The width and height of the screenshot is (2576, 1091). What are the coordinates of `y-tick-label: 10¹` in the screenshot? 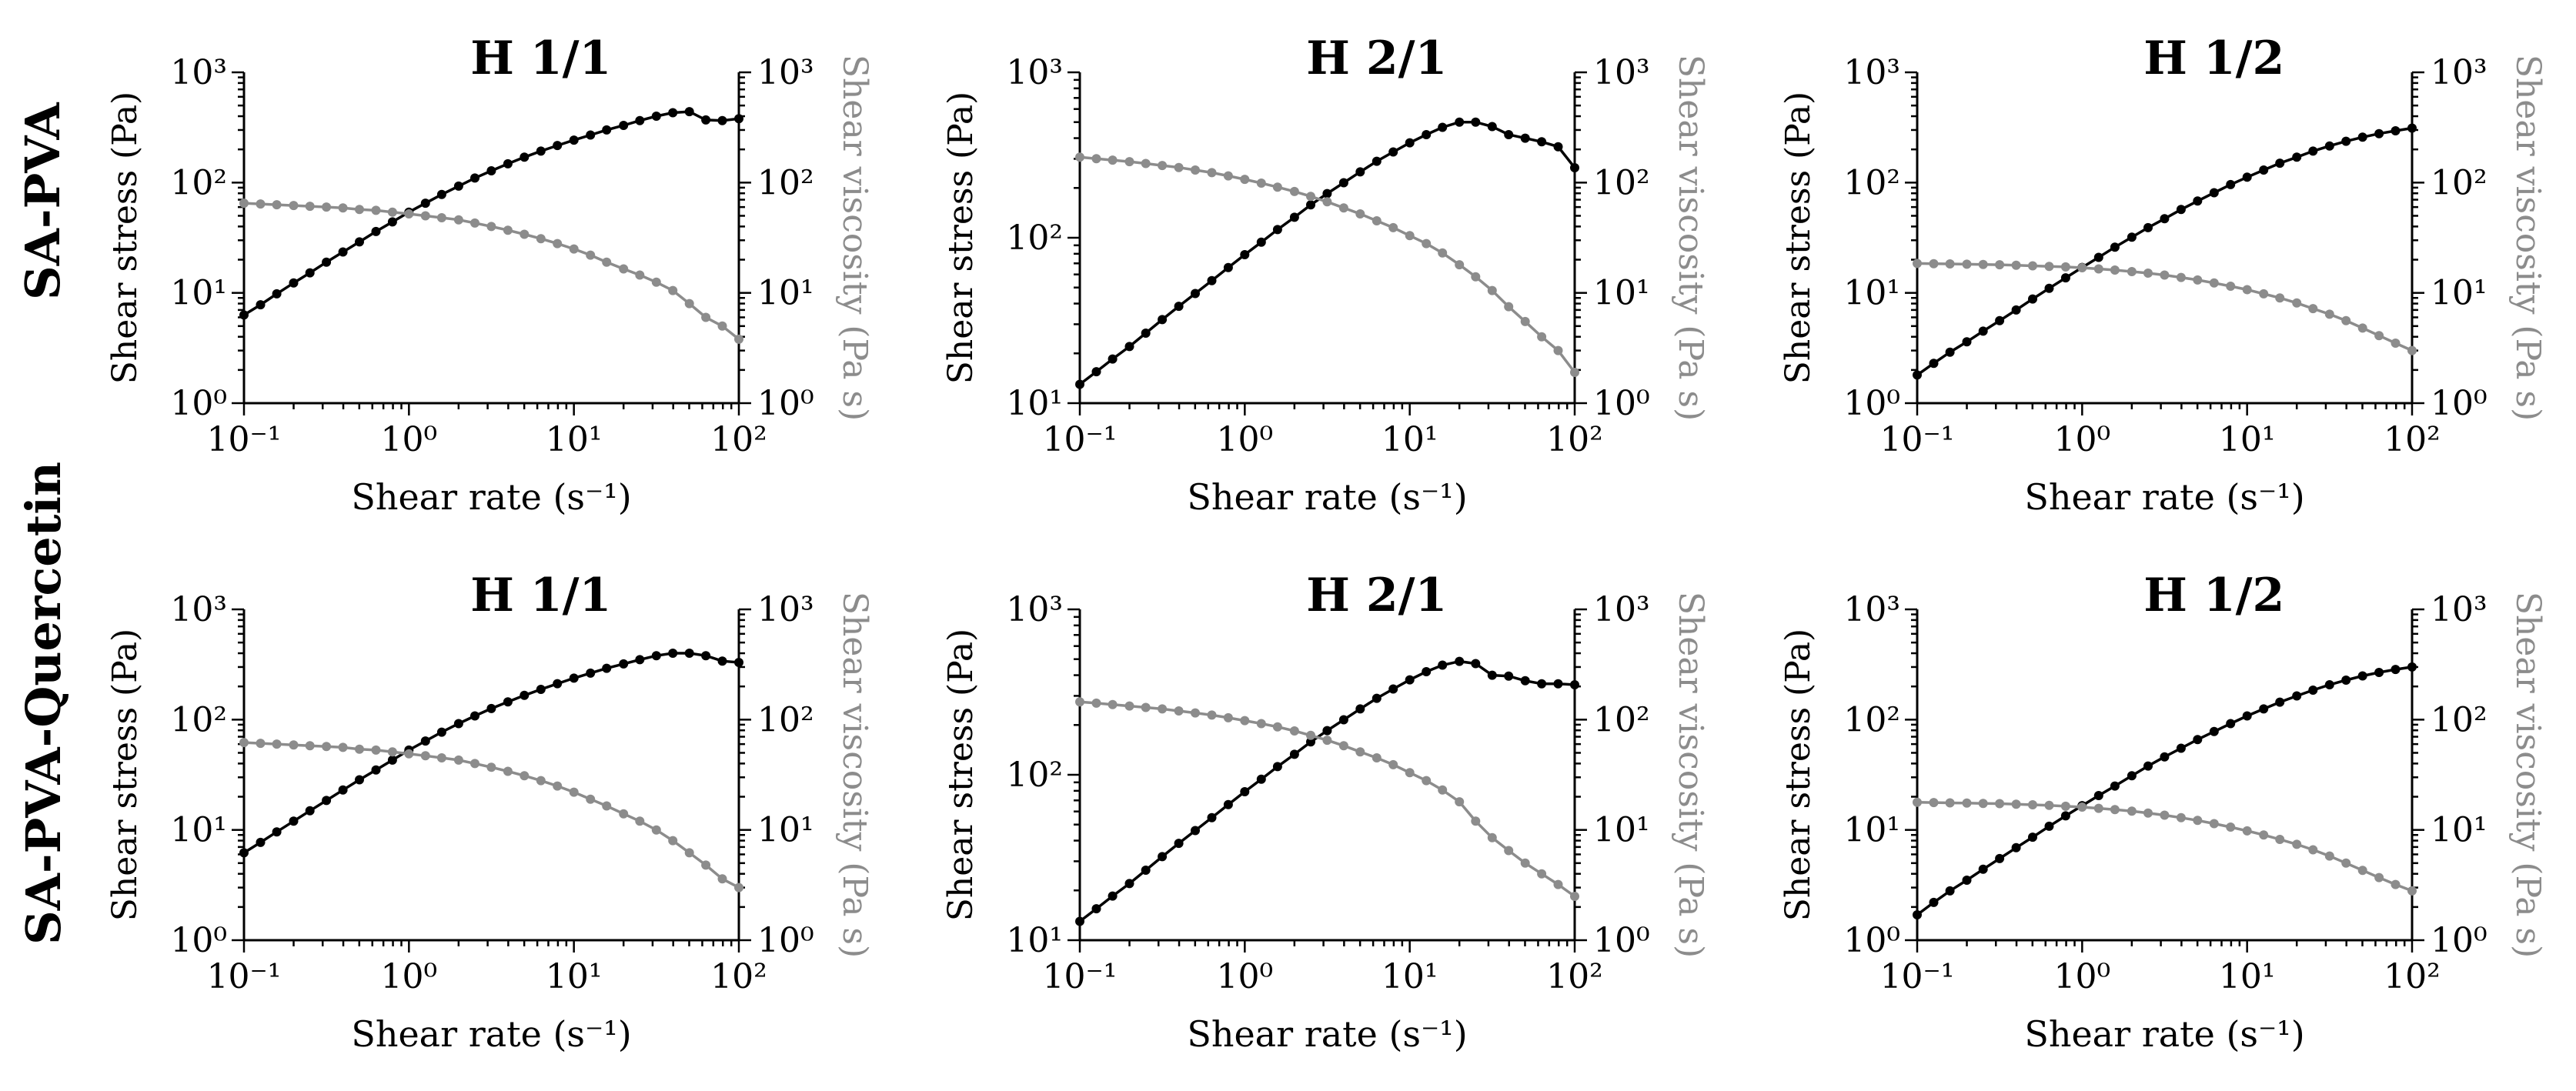 It's located at (198, 293).